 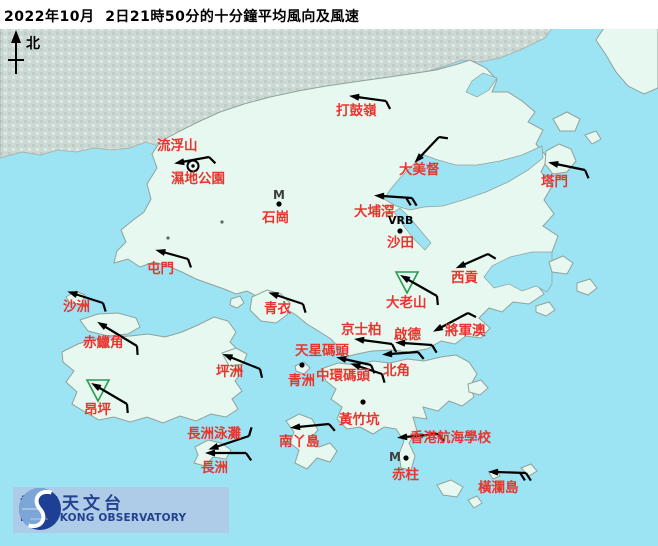 I want to click on land-chek-lap-kok, so click(x=110, y=324).